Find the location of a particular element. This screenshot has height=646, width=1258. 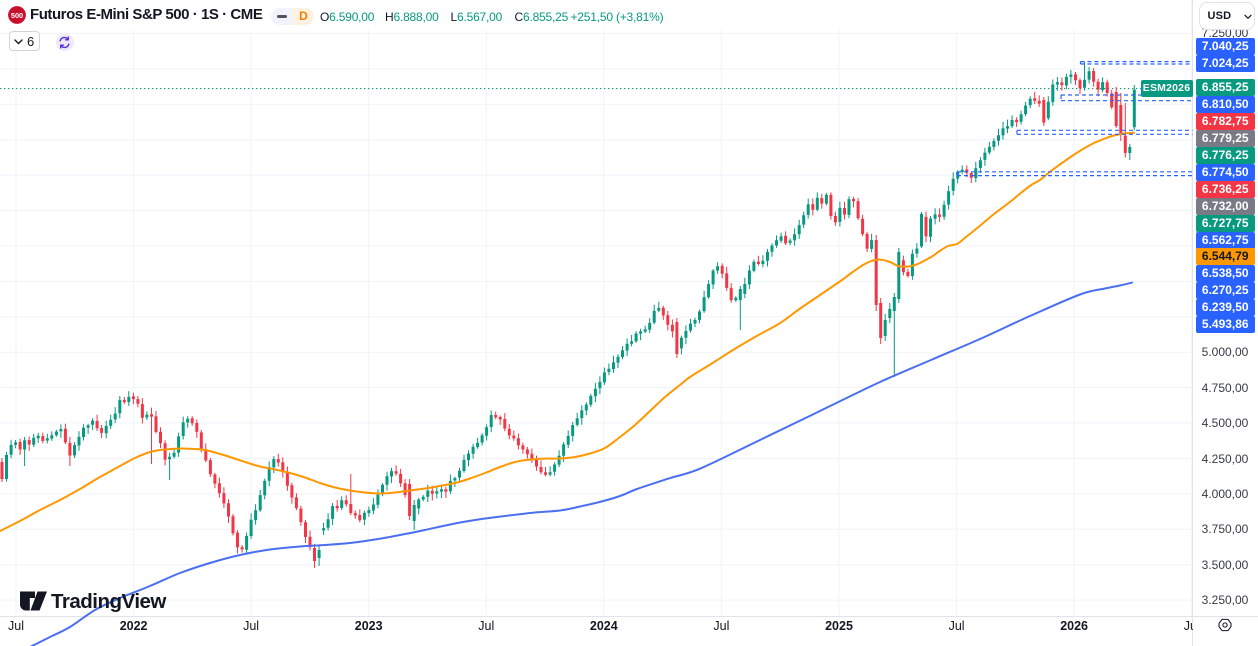

svg-text: 500 is located at coordinates (17, 15).